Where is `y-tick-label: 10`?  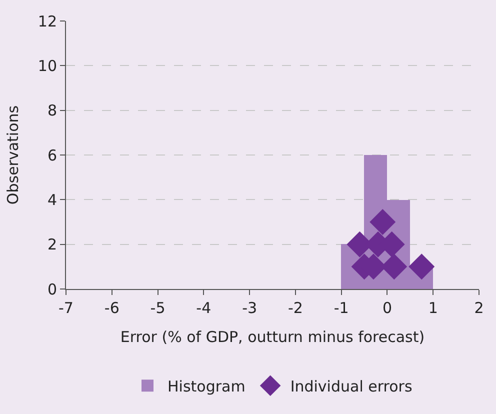
y-tick-label: 10 is located at coordinates (47, 65).